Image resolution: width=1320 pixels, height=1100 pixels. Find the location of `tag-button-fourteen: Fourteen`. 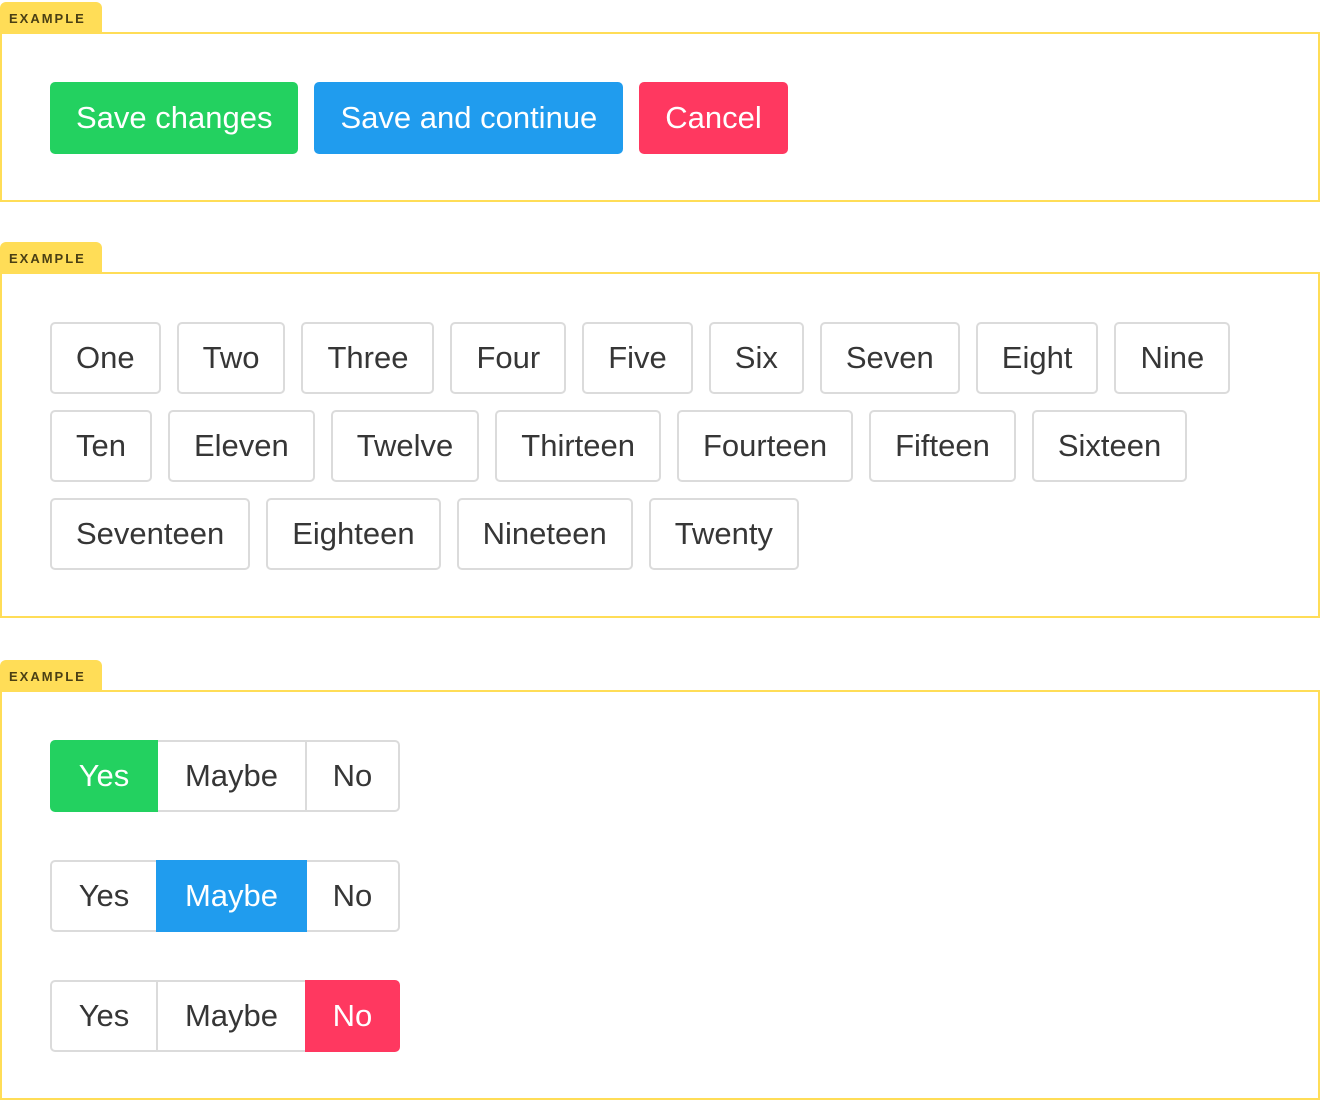

tag-button-fourteen: Fourteen is located at coordinates (765, 446).